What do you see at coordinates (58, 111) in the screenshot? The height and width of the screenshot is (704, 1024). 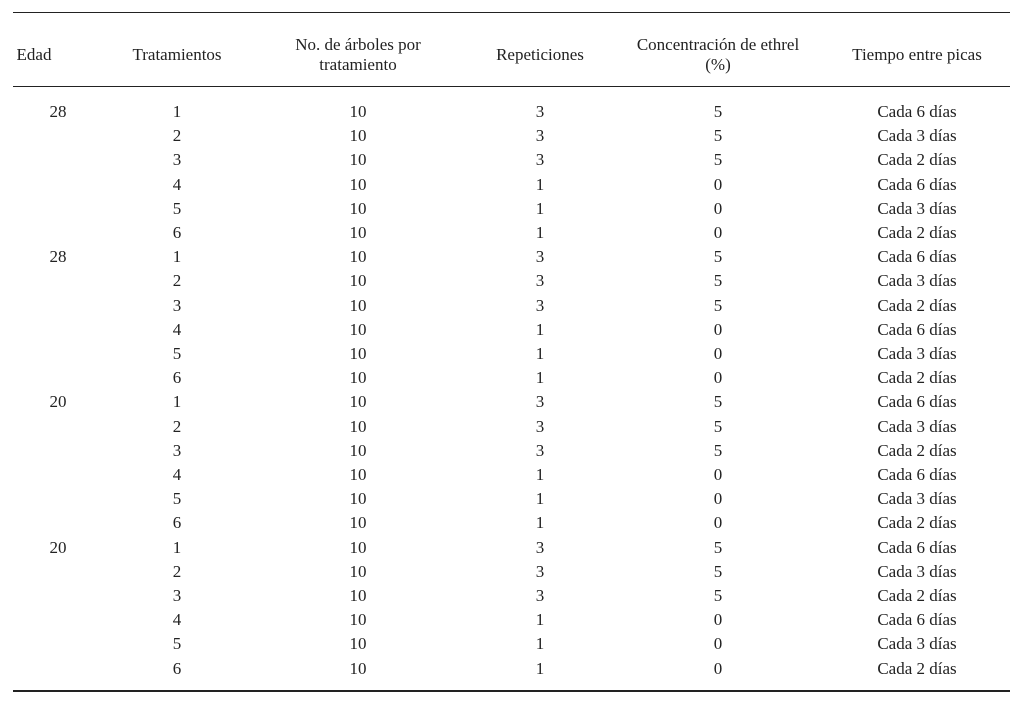 I see `cell-edad: 28` at bounding box center [58, 111].